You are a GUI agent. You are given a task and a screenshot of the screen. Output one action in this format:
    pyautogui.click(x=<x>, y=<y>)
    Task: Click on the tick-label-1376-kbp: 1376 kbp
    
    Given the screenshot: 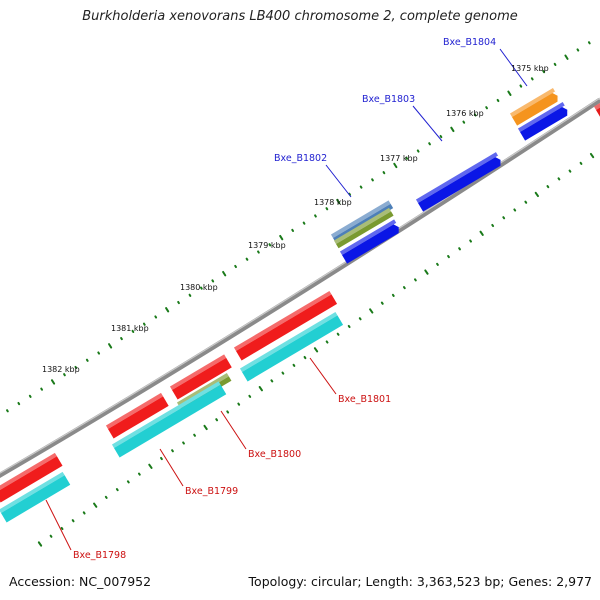 What is the action you would take?
    pyautogui.click(x=465, y=113)
    